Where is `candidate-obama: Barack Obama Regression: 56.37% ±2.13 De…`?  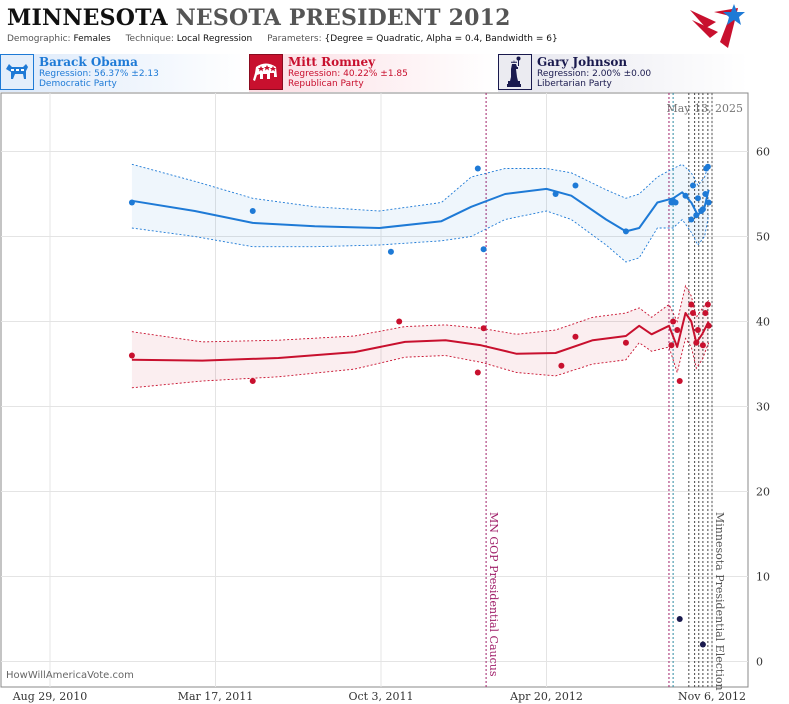 candidate-obama: Barack Obama Regression: 56.37% ±2.13 De… is located at coordinates (123, 73).